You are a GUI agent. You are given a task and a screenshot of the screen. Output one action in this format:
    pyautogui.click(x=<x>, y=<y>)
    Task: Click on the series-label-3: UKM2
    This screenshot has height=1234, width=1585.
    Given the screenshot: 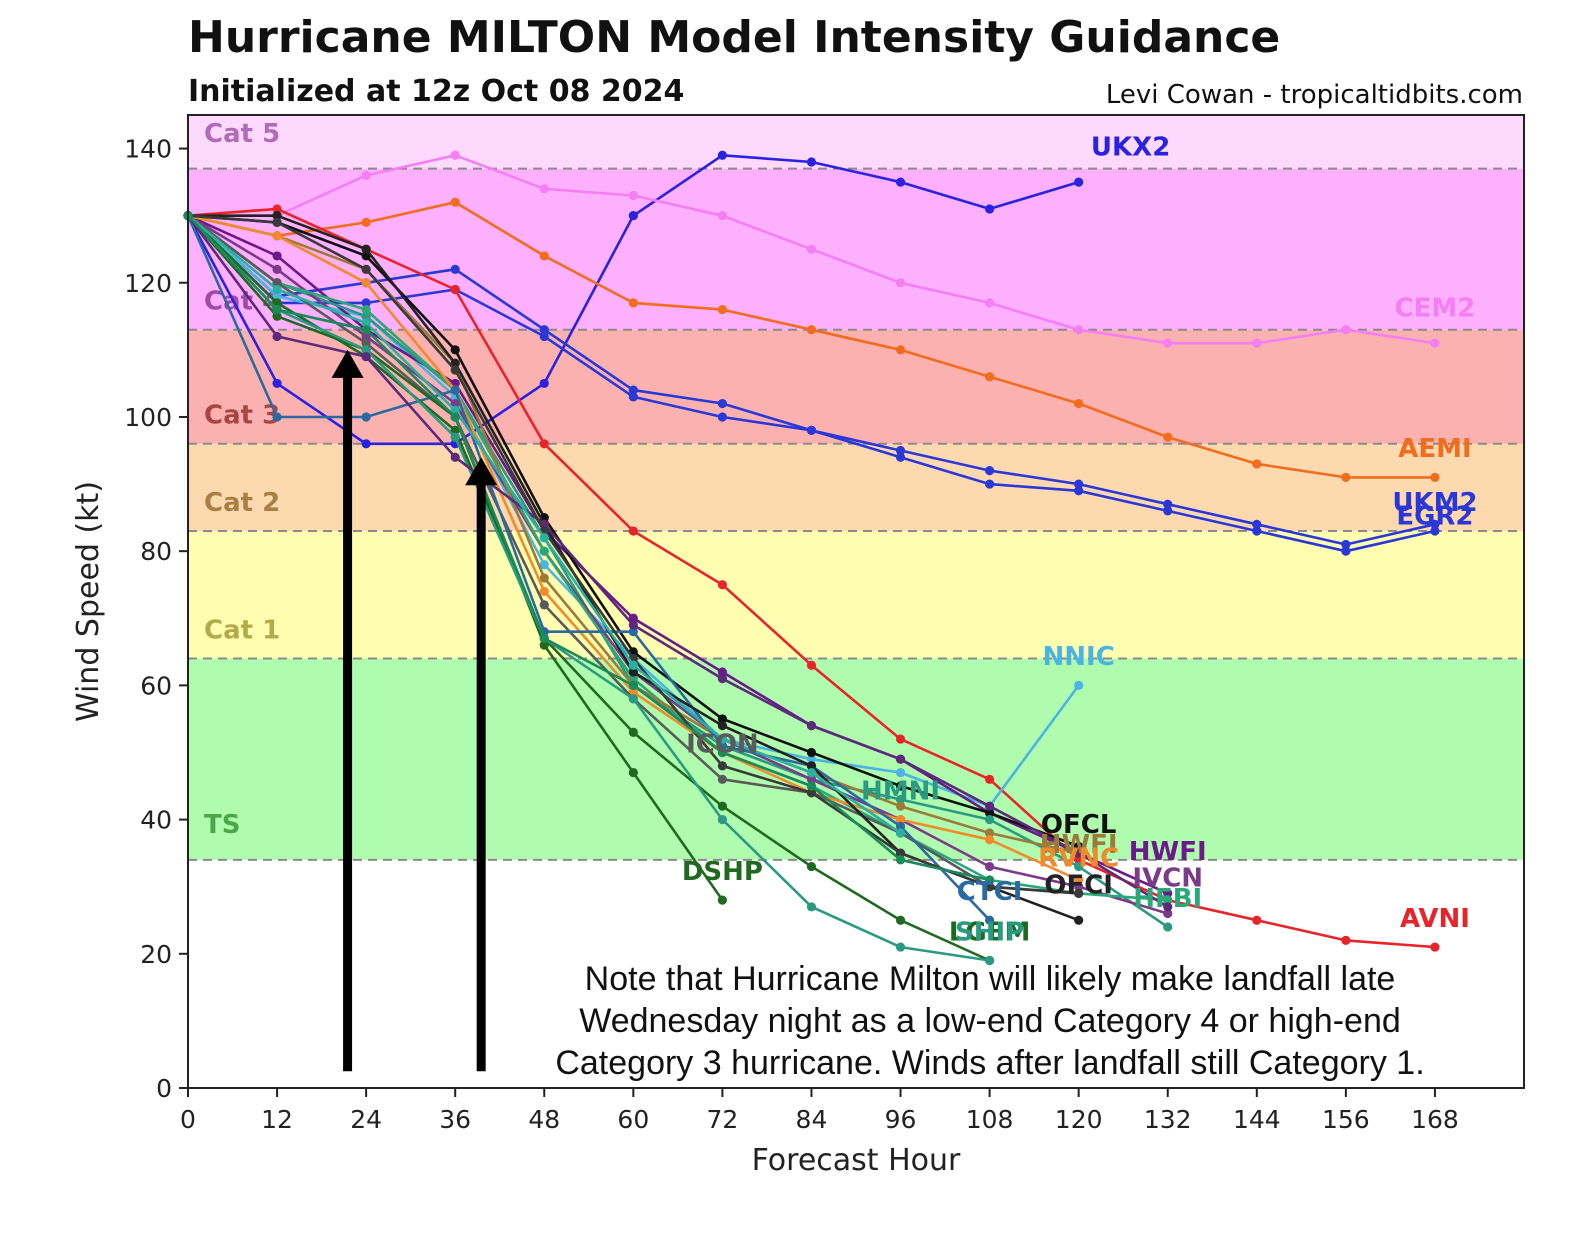 What is the action you would take?
    pyautogui.click(x=1434, y=503)
    